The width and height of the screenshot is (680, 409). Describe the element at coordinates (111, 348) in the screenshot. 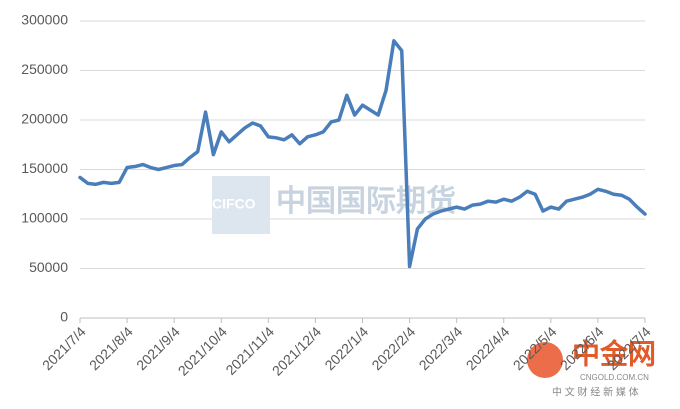

I see `x-tick-label: 2021/8/4` at that location.